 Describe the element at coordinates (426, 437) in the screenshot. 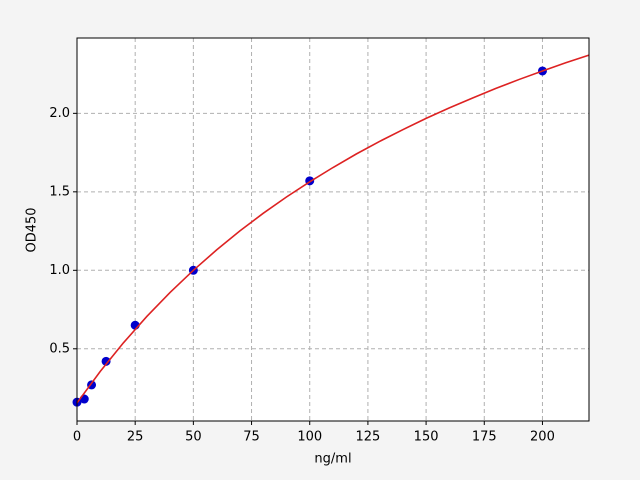

I see `x-tick-label: 150` at that location.